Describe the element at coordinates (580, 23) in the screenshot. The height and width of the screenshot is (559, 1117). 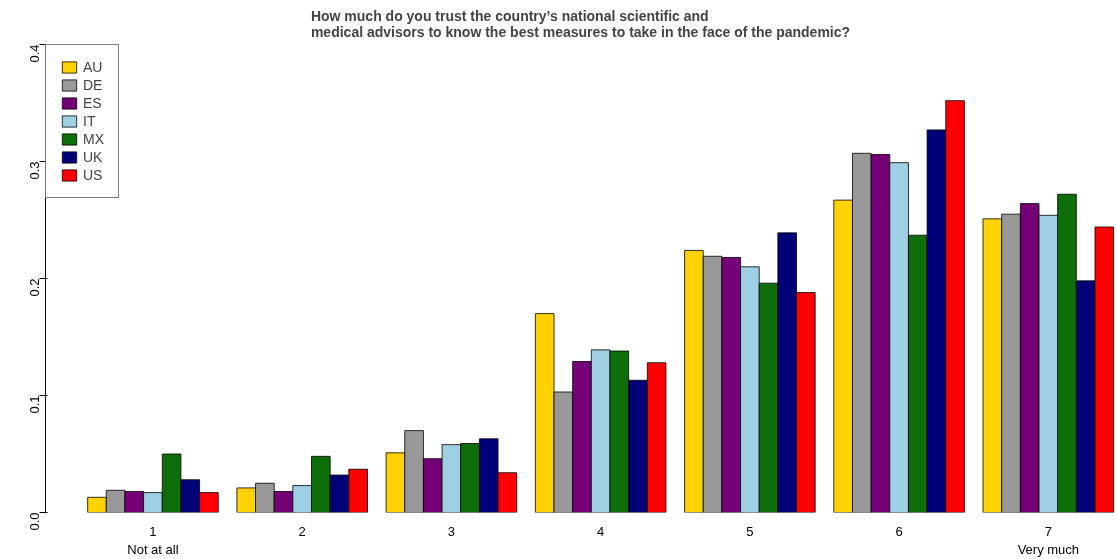
I see `chart-title: How much do you trust the country’s national scientific and medical advisors to know the best measures to take in the face of the pandemic?` at that location.